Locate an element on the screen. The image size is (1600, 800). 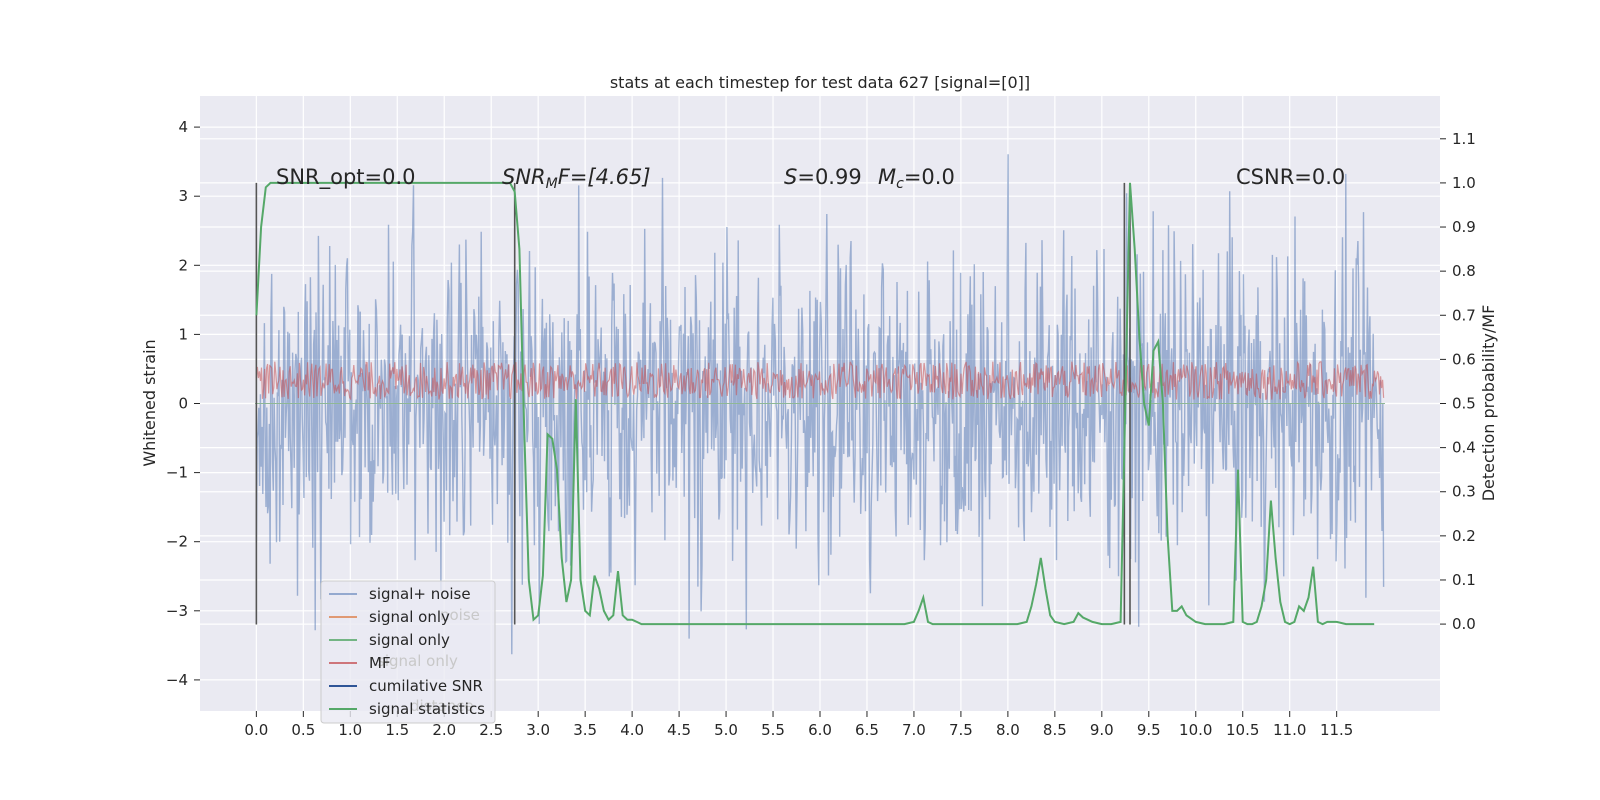
legend-entry-signal-noise: signal+ noise is located at coordinates (400, 594).